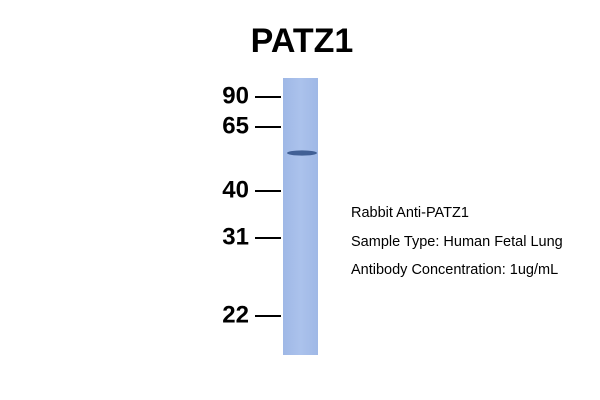 This screenshot has width=600, height=400. Describe the element at coordinates (300, 216) in the screenshot. I see `gel-lane` at that location.